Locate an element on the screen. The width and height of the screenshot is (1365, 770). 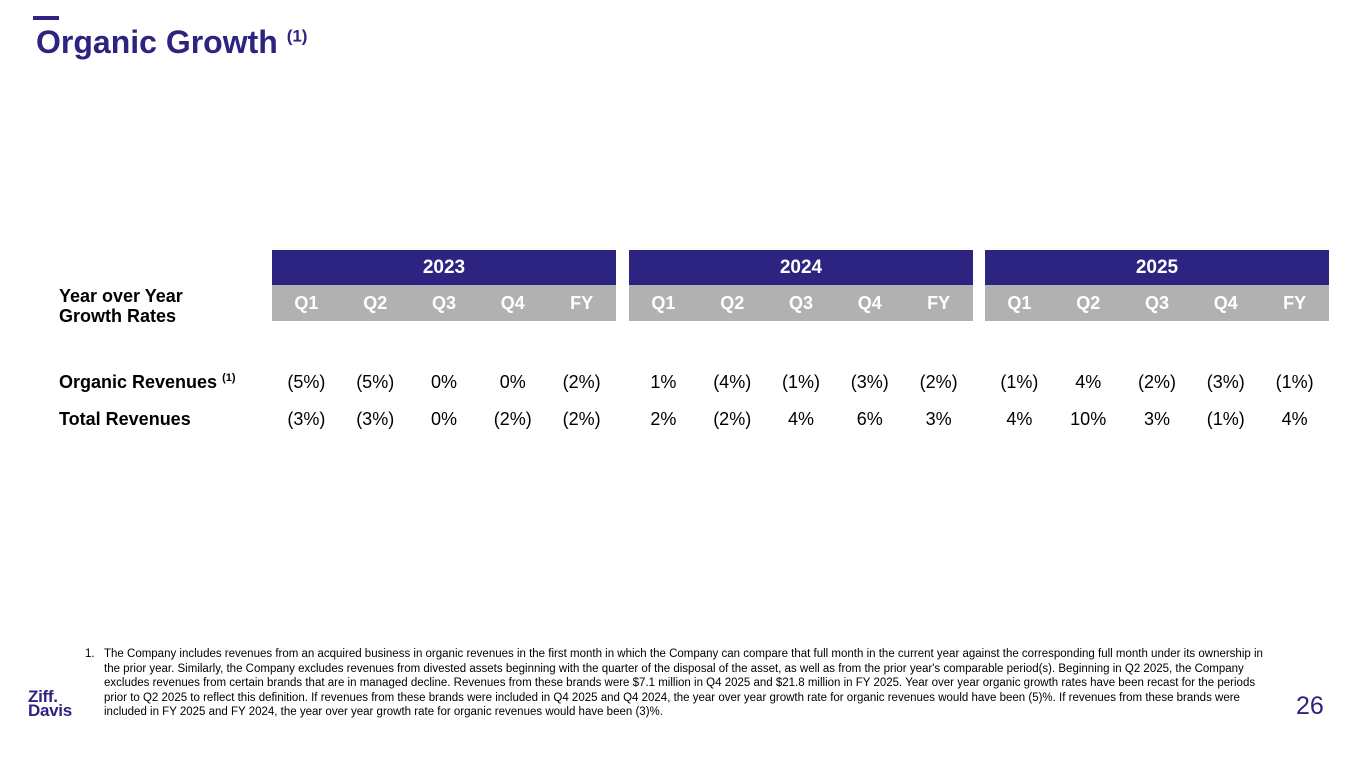
organic-revenues-values-2023: (5%) (5%) 0% 0% (2%) is located at coordinates (444, 382).